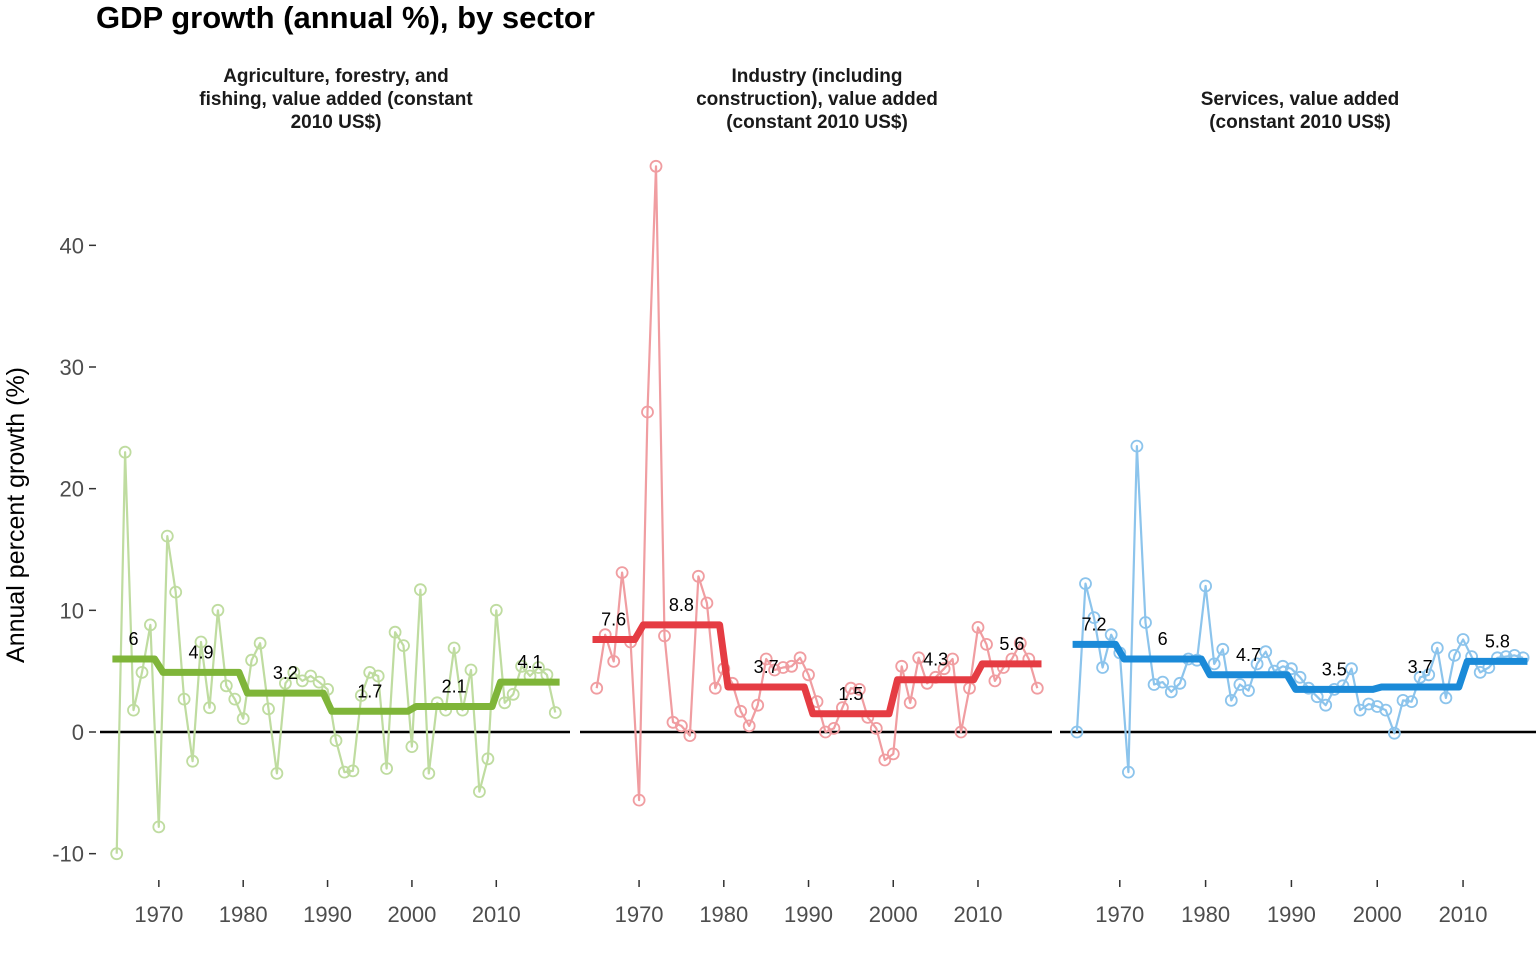  What do you see at coordinates (336, 652) in the screenshot?
I see `series-line` at bounding box center [336, 652].